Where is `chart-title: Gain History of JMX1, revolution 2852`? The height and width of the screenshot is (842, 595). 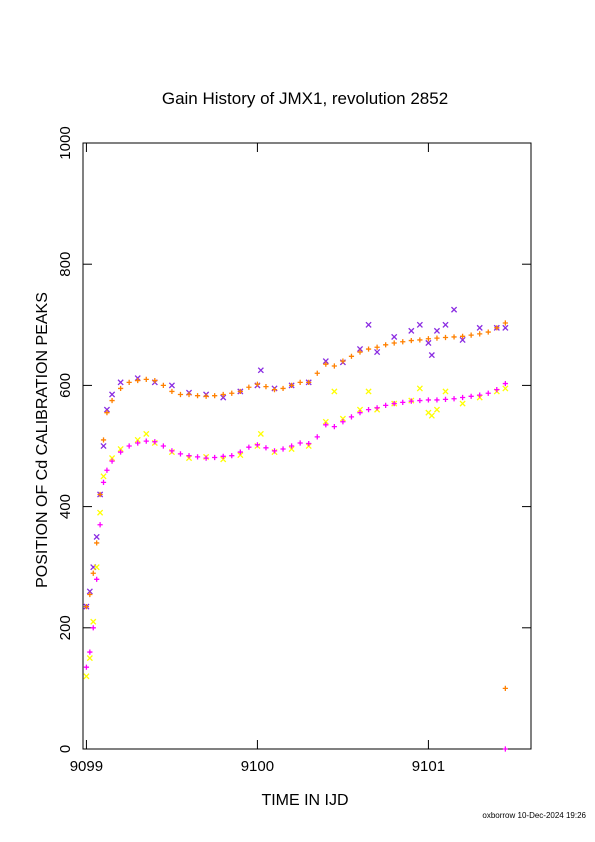
chart-title: Gain History of JMX1, revolution 2852 is located at coordinates (305, 98).